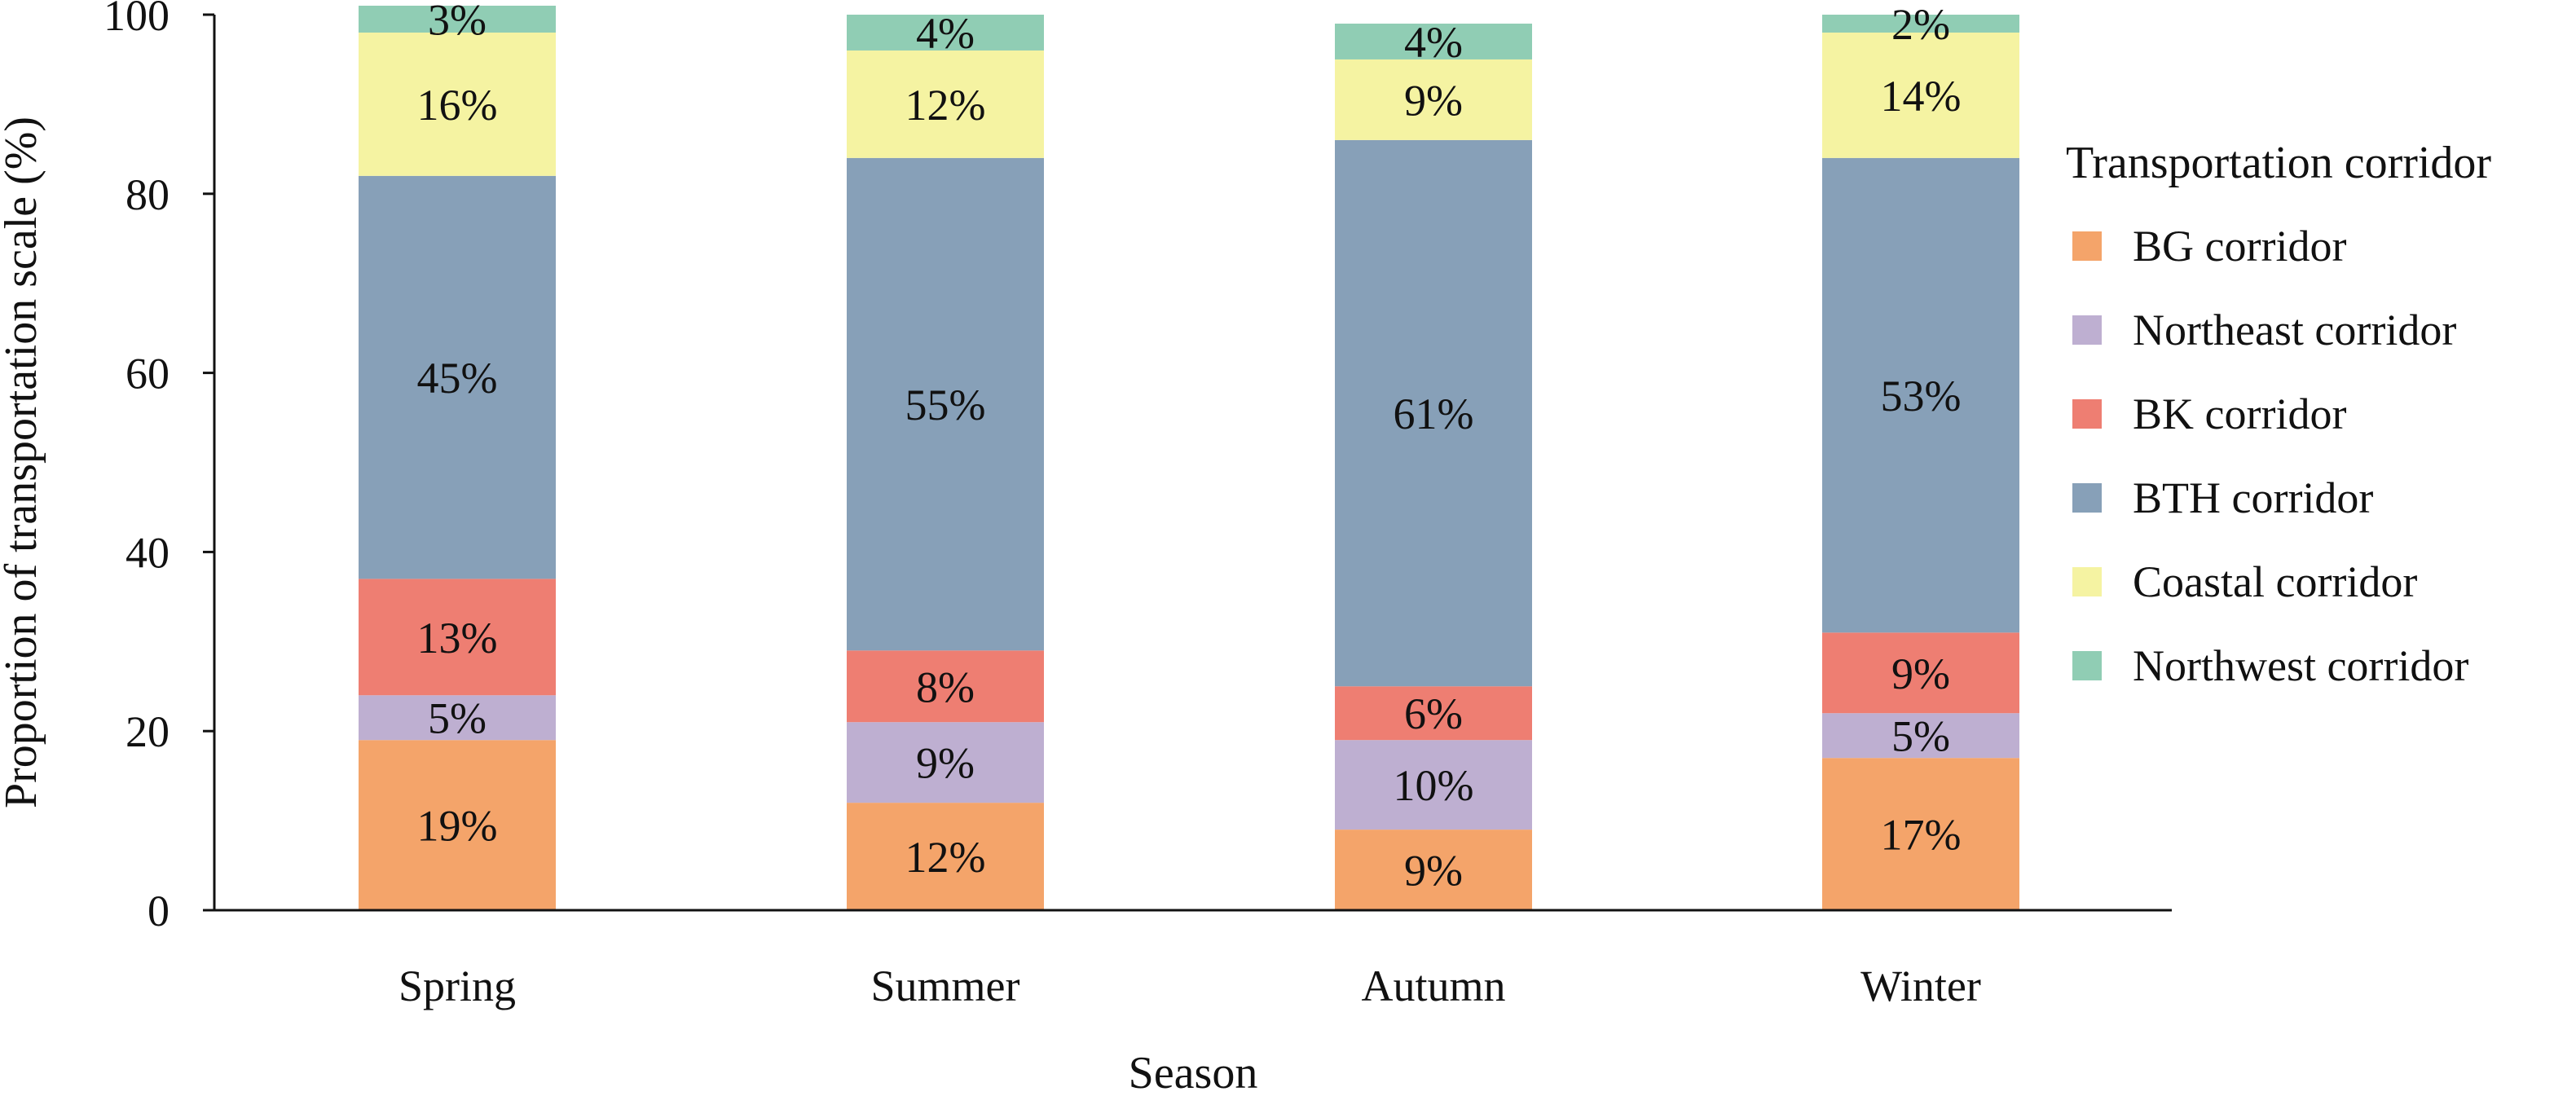 Image resolution: width=2576 pixels, height=1096 pixels. What do you see at coordinates (2275, 582) in the screenshot?
I see `legend-label: Coastal corridor` at bounding box center [2275, 582].